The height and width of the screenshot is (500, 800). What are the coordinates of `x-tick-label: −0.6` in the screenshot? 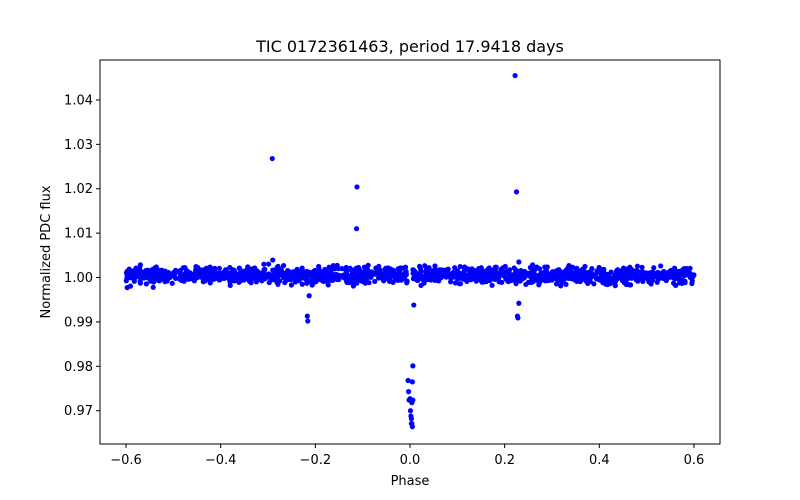 It's located at (126, 460).